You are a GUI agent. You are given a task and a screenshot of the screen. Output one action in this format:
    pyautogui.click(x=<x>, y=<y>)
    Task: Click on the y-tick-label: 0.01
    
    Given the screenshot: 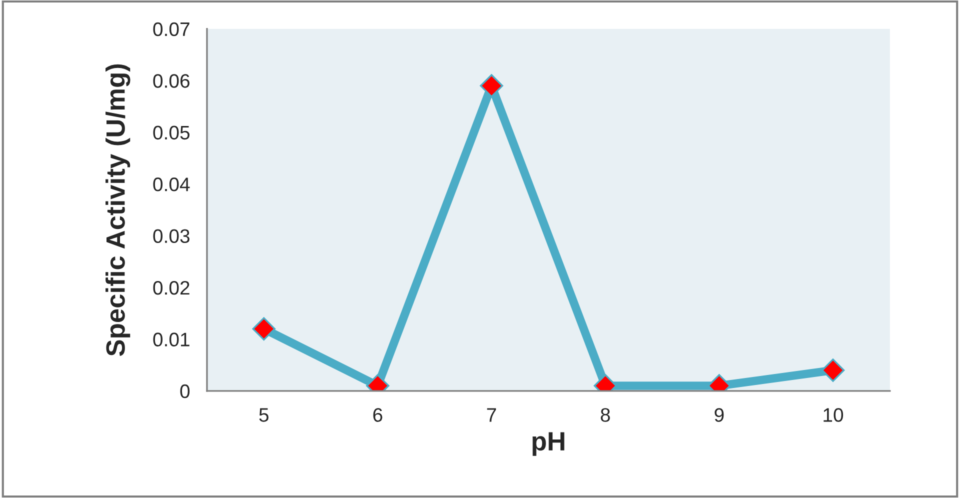 What is the action you would take?
    pyautogui.click(x=171, y=339)
    